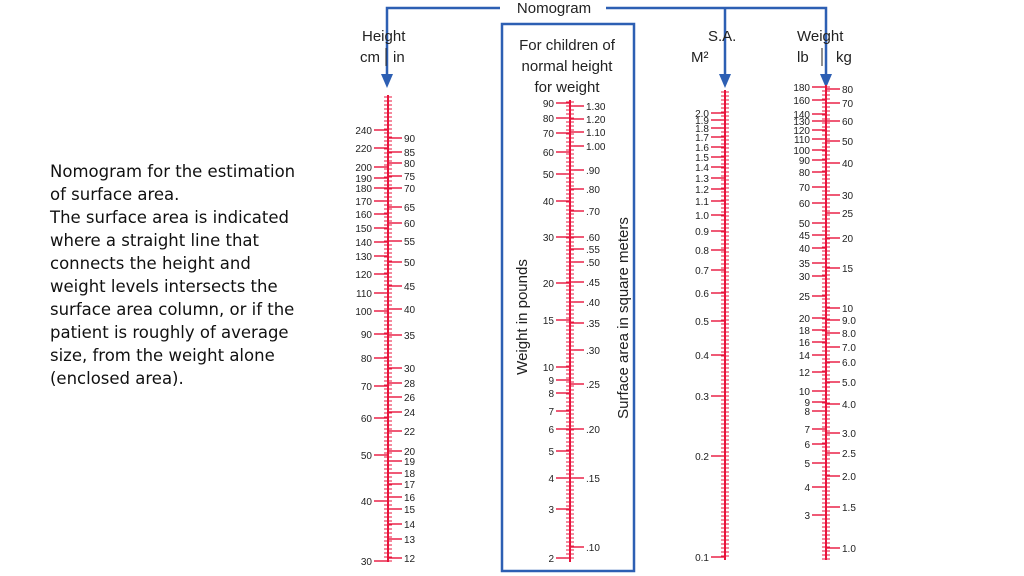 This screenshot has height=576, width=1024. Describe the element at coordinates (849, 405) in the screenshot. I see `weight-kg-tick: 4.0` at that location.